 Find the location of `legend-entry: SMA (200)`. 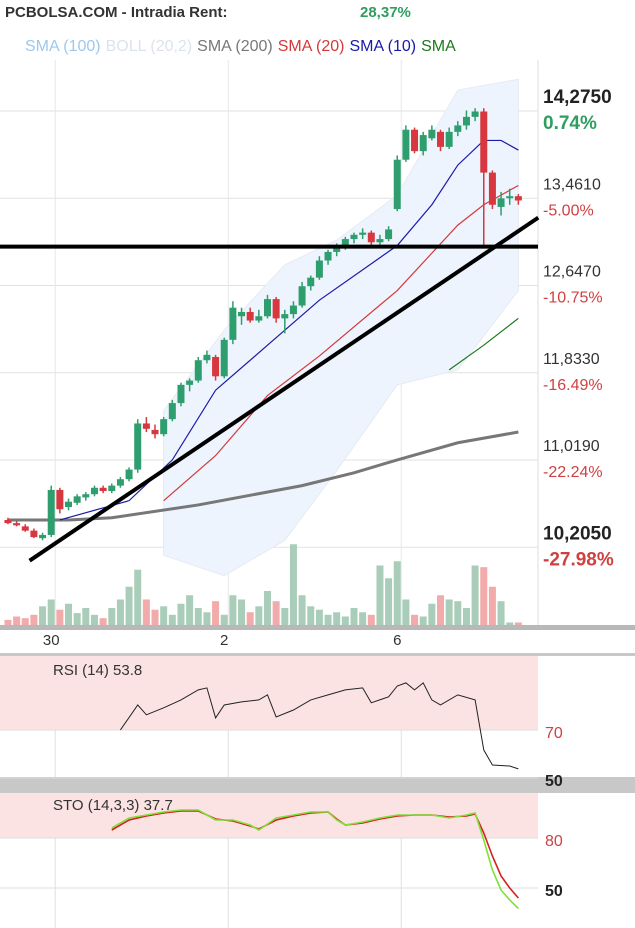

legend-entry: SMA (200) is located at coordinates (235, 46).